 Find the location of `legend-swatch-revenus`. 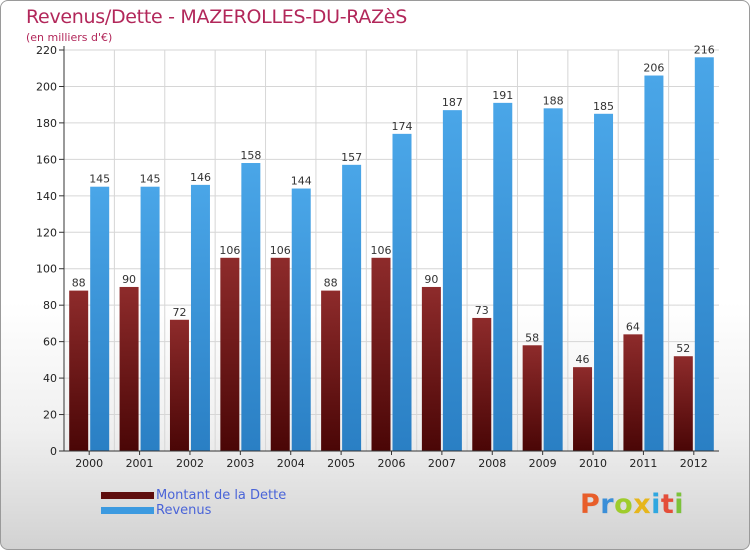

legend-swatch-revenus is located at coordinates (127, 510).